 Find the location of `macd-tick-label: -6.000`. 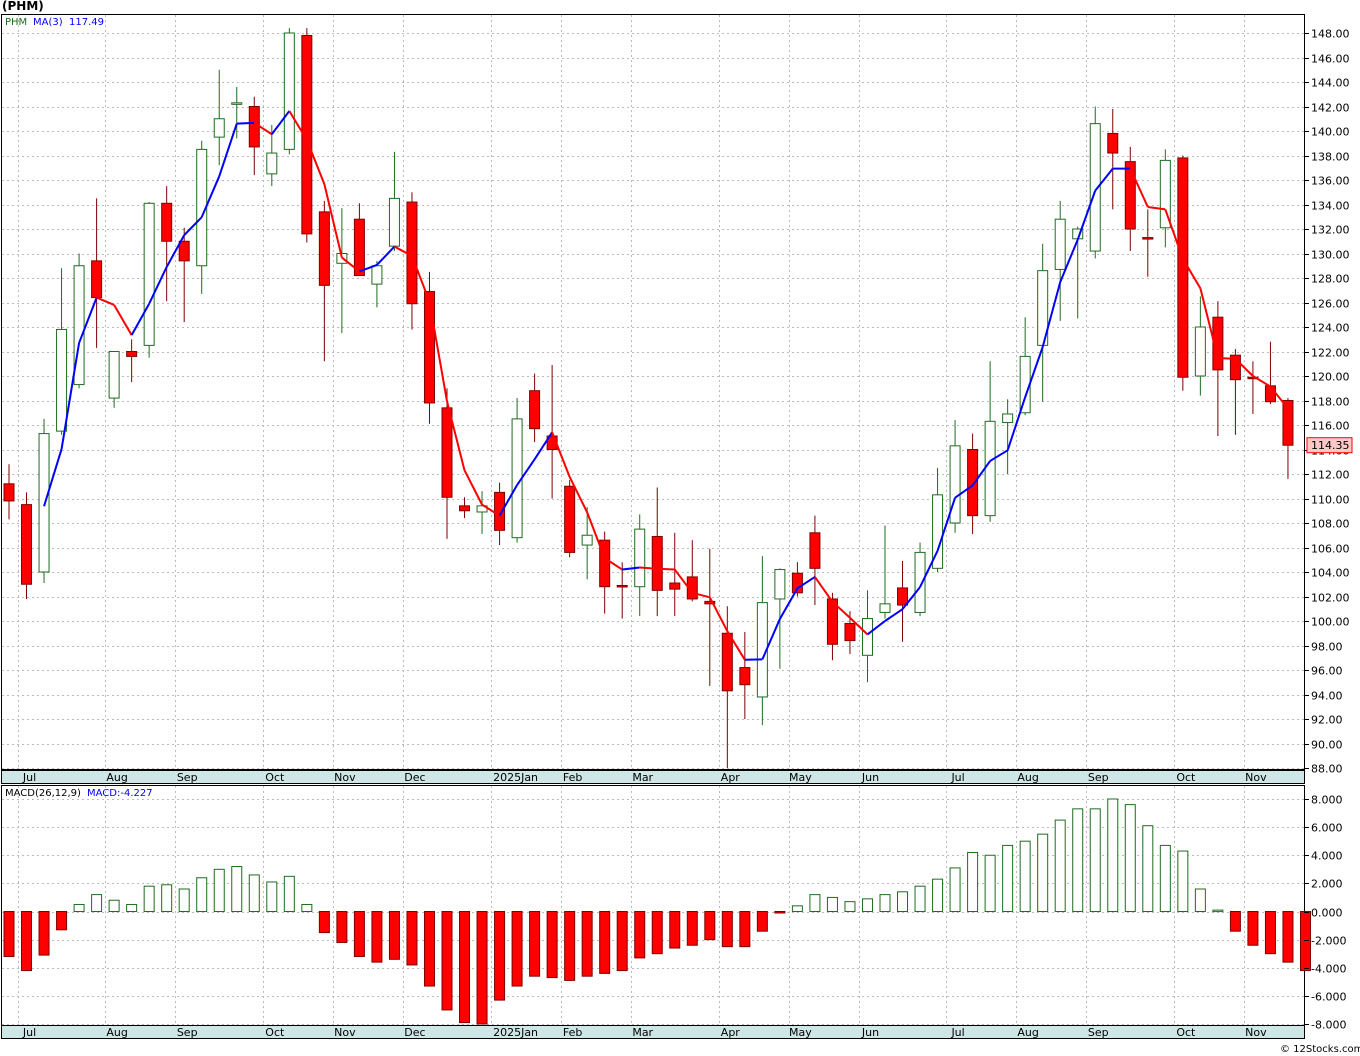

macd-tick-label: -6.000 is located at coordinates (1328, 997).